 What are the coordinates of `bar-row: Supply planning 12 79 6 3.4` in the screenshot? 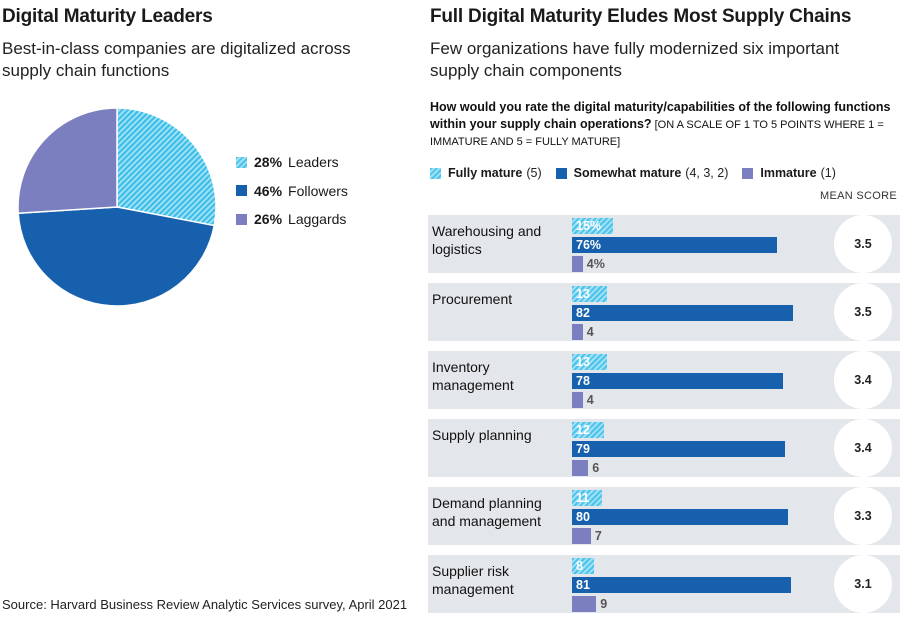 It's located at (664, 448).